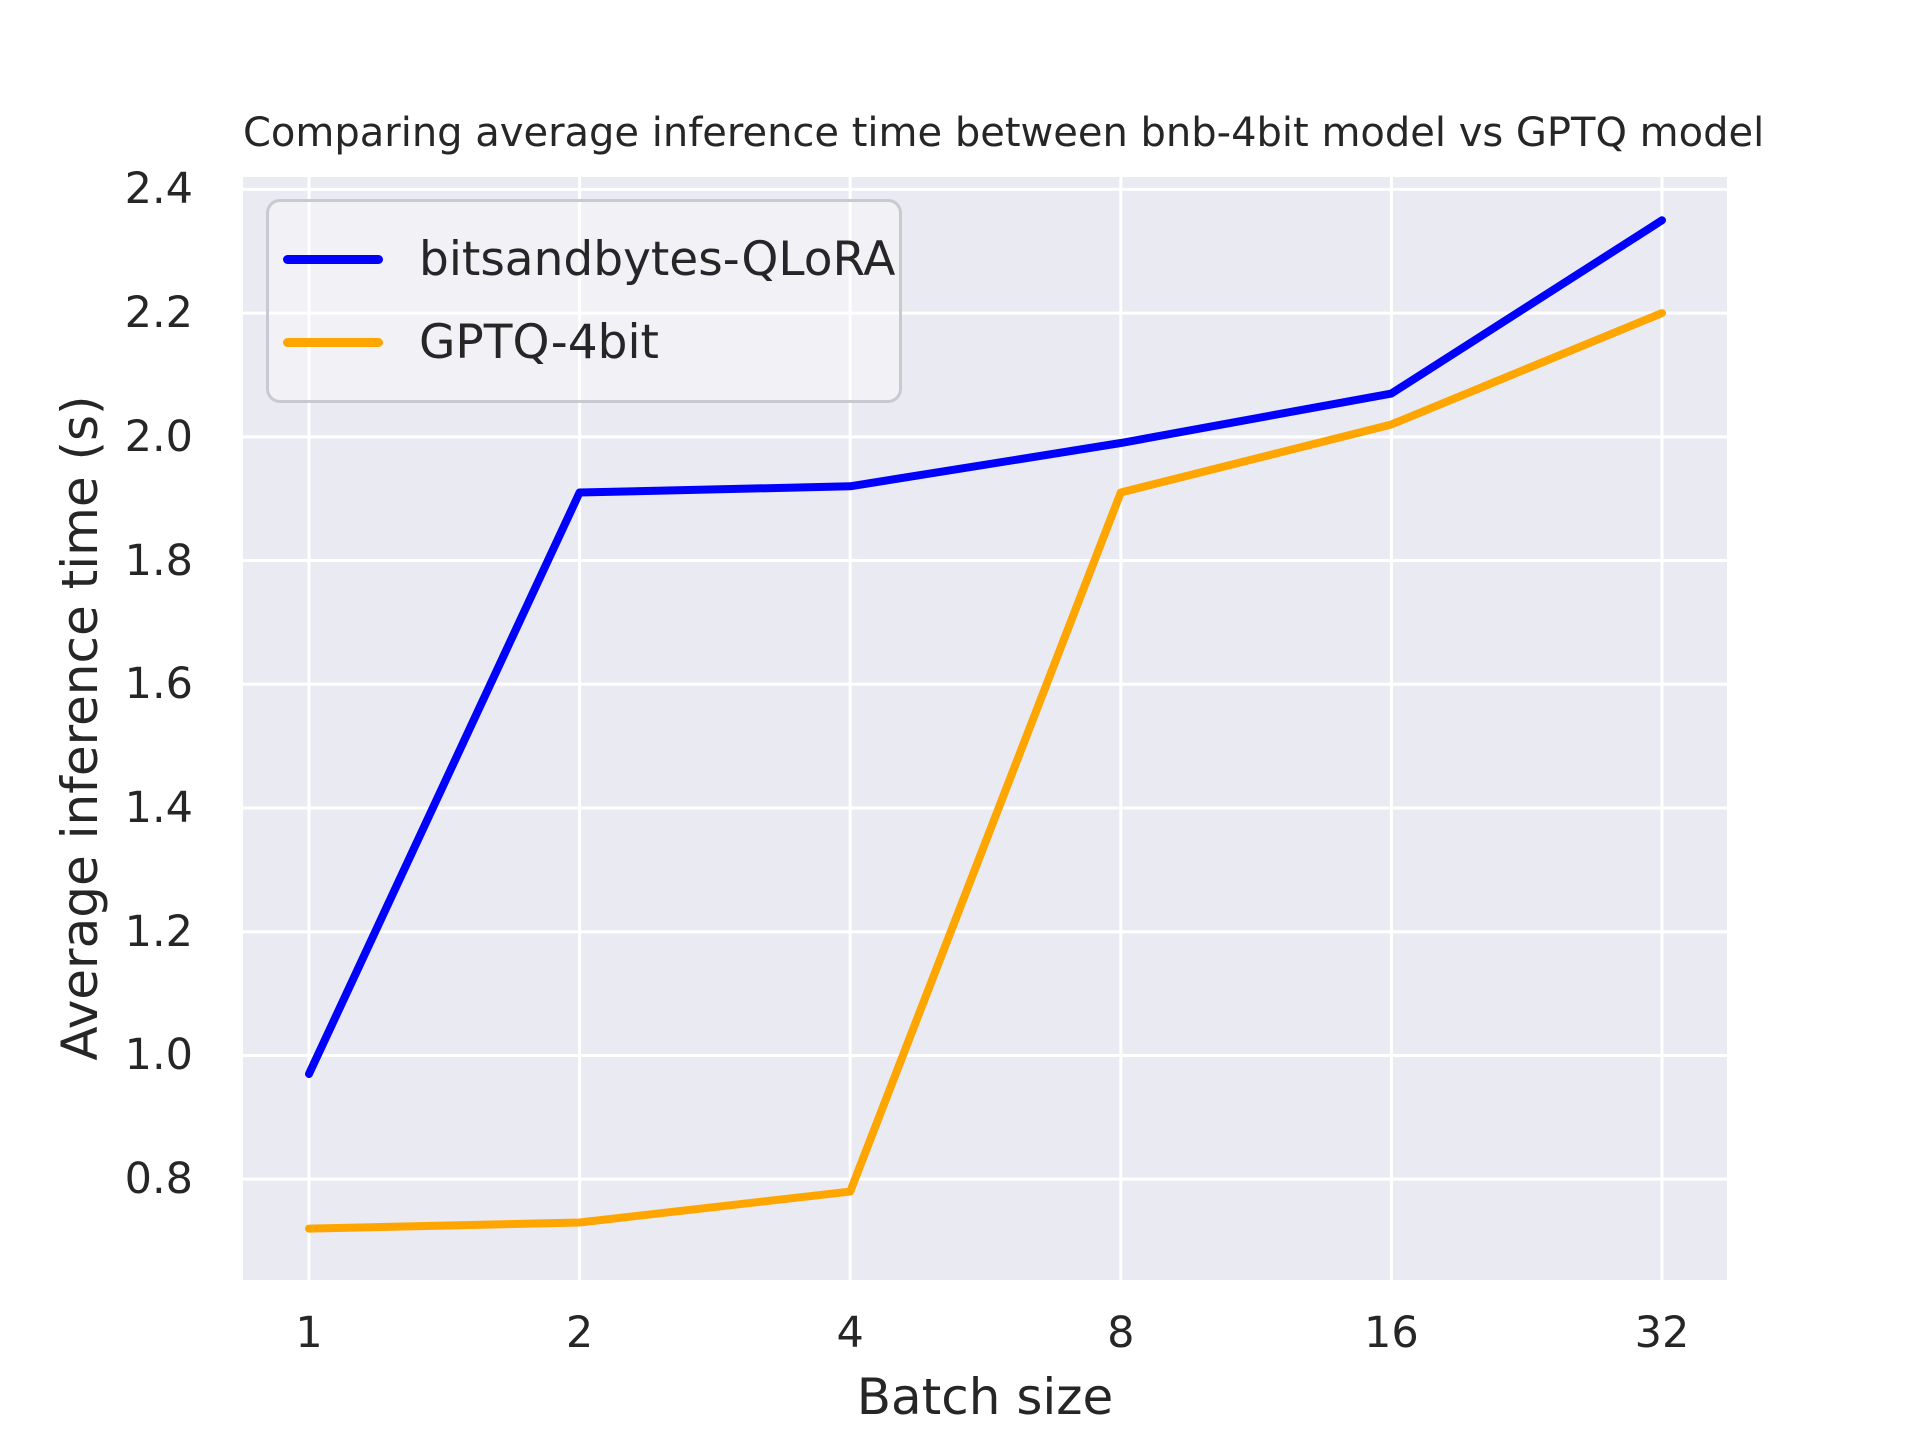 Image resolution: width=1920 pixels, height=1440 pixels. Describe the element at coordinates (158, 684) in the screenshot. I see `y-tick-label: 1.6` at that location.